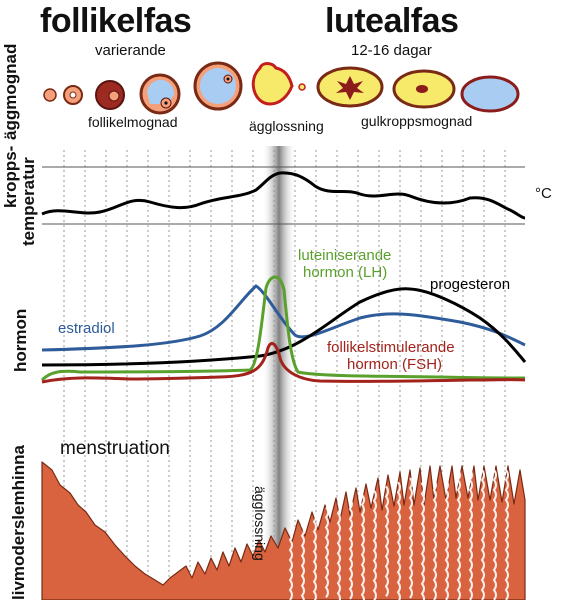 The width and height of the screenshot is (565, 600). I want to click on estradiol-label: estradiol, so click(86, 328).